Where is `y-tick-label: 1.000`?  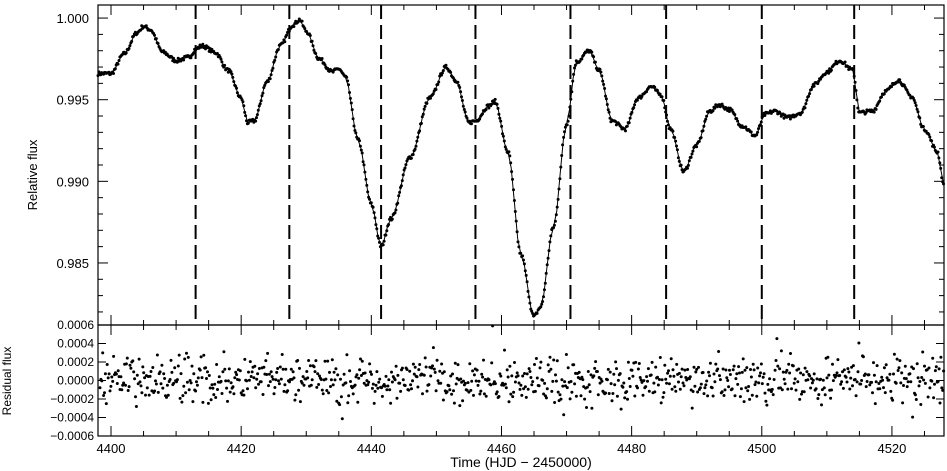
y-tick-label: 1.000 is located at coordinates (72, 18).